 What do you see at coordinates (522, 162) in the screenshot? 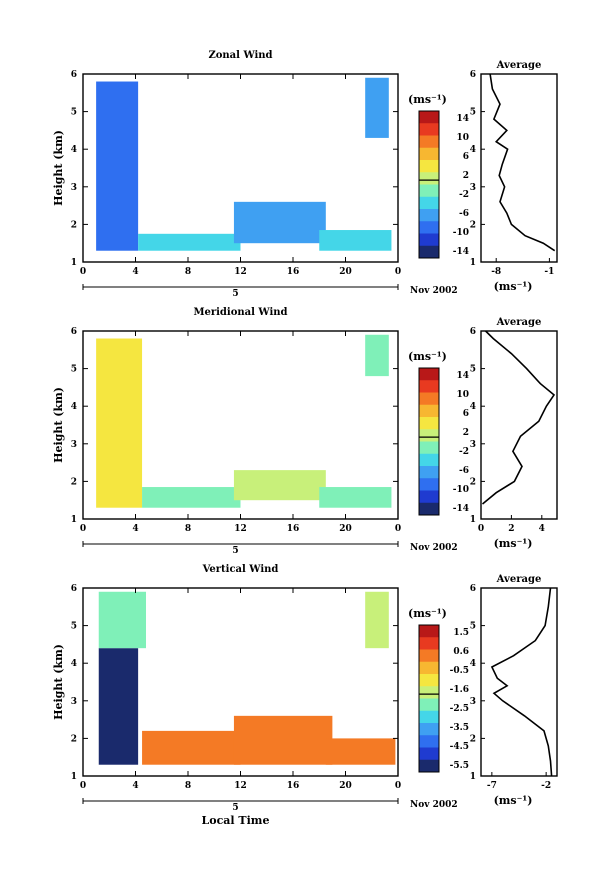
I see `average-profile-line` at bounding box center [522, 162].